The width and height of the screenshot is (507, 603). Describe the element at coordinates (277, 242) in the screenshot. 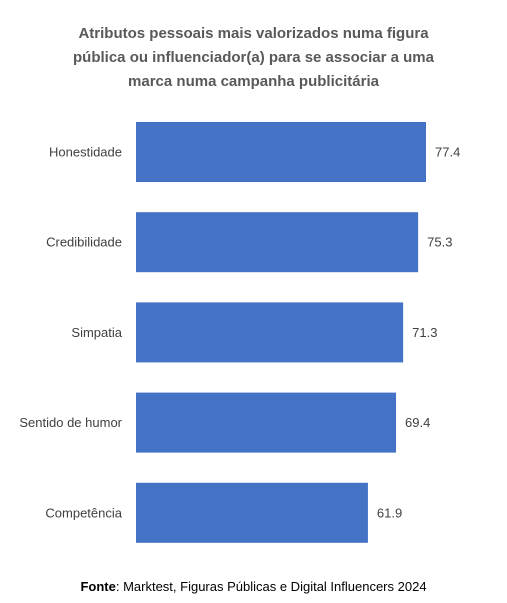

I see `bar-credibilidade` at that location.